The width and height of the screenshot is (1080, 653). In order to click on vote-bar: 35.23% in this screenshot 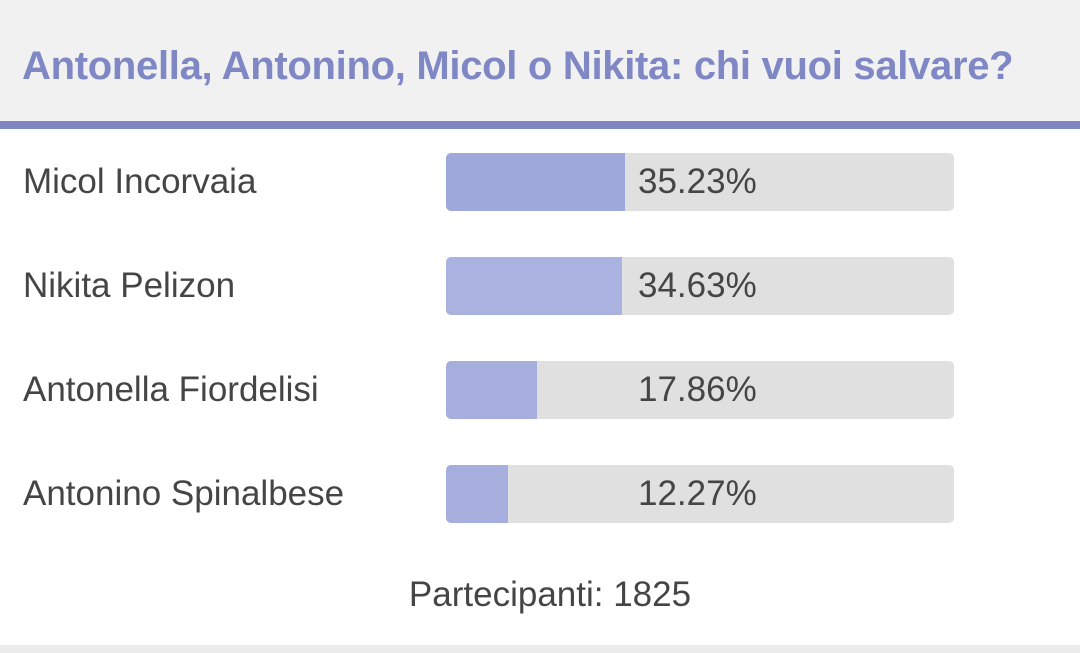, I will do `click(700, 182)`.